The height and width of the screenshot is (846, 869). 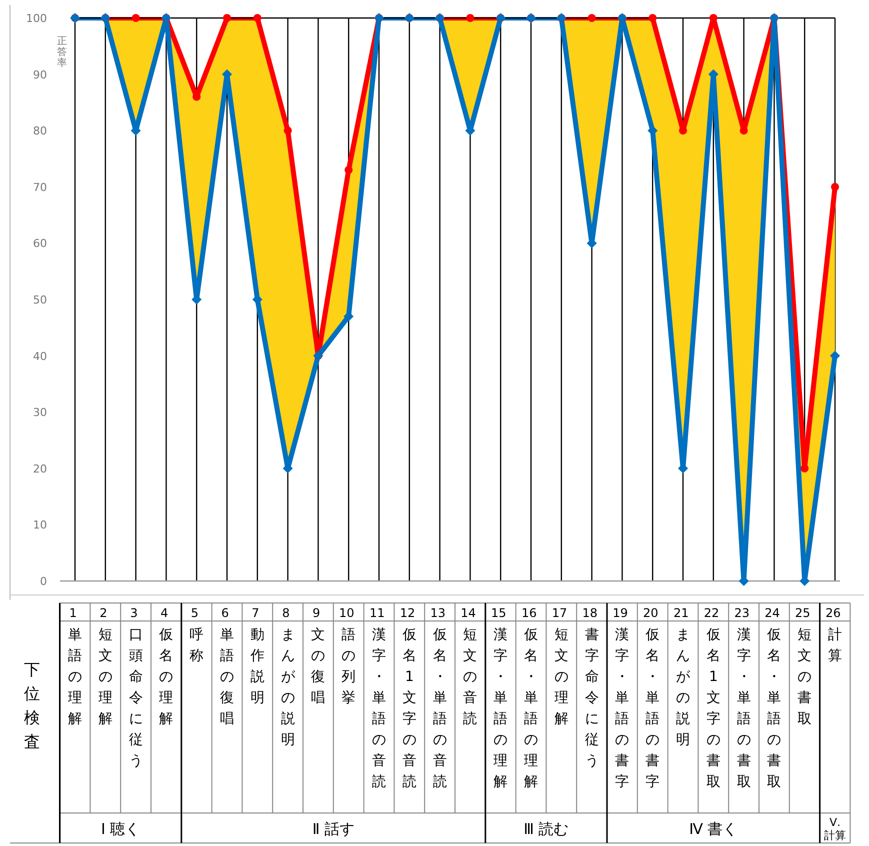 I want to click on category-label: 24 仮名・単語の書取, so click(x=773, y=698).